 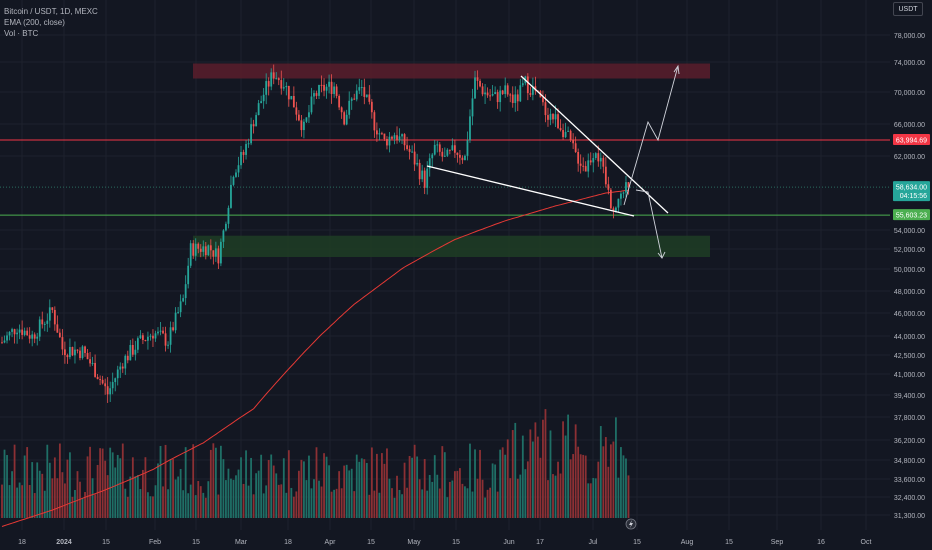 I want to click on symbol-label: Bitcoin / USDT, 1D, MEXC, so click(x=51, y=11).